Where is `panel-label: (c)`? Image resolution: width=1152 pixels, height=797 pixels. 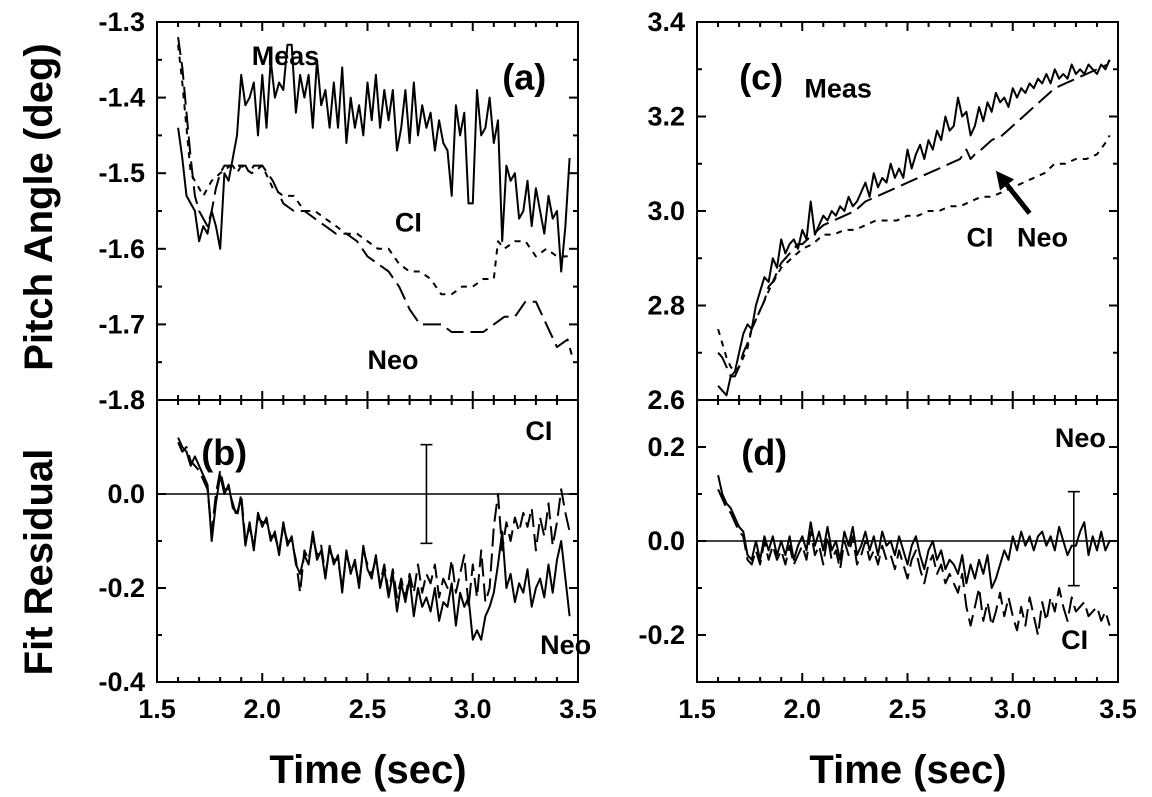 panel-label: (c) is located at coordinates (761, 76).